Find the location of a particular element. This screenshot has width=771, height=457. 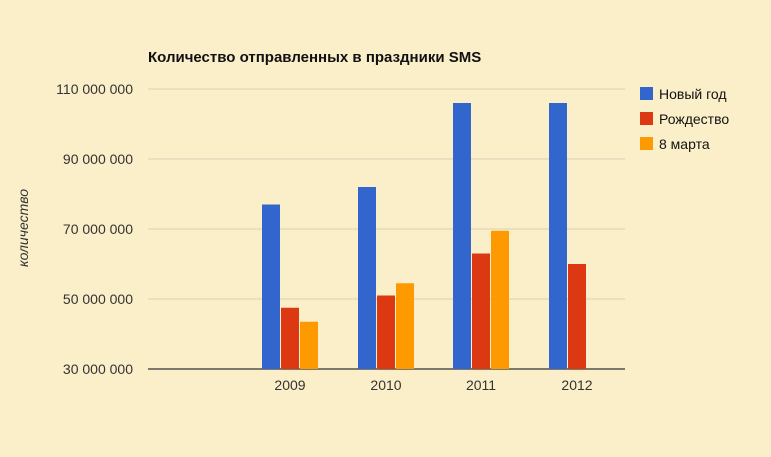

legend-label: 8 марта is located at coordinates (684, 144).